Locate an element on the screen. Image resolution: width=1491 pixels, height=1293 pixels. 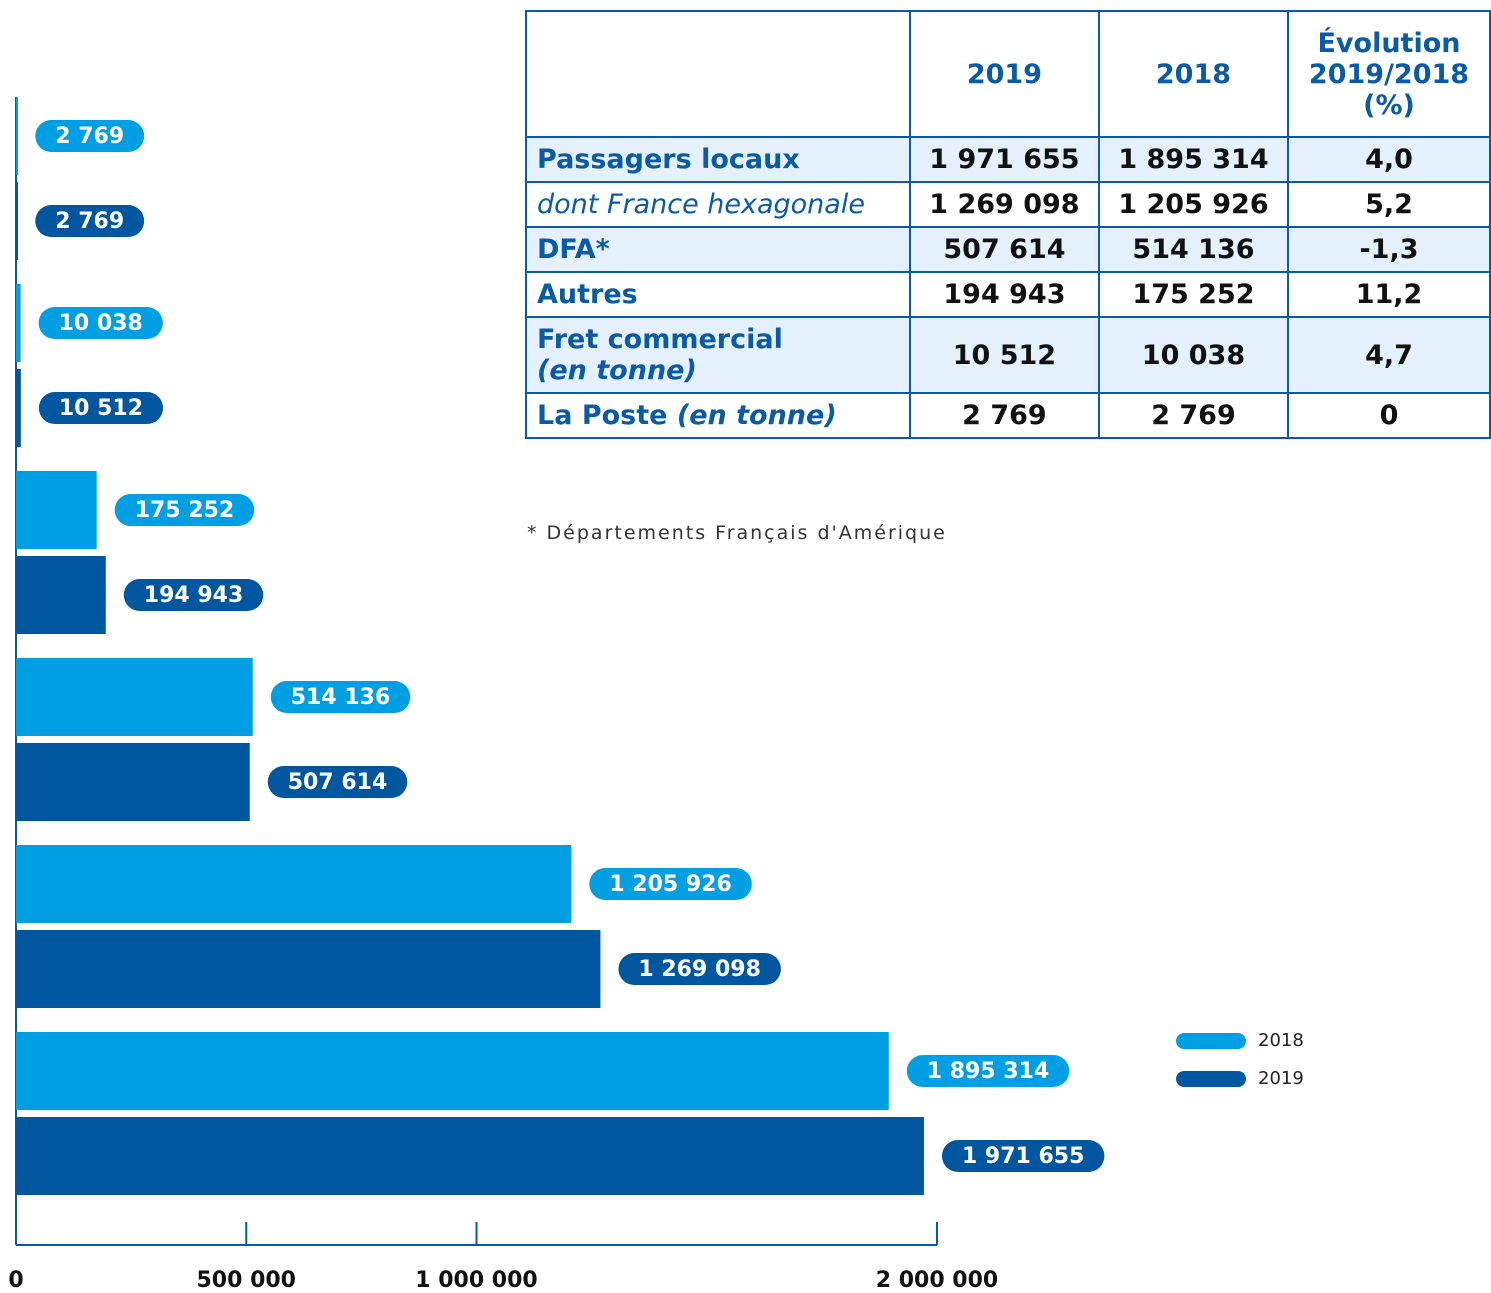
cell: 5,2 is located at coordinates (1389, 204).